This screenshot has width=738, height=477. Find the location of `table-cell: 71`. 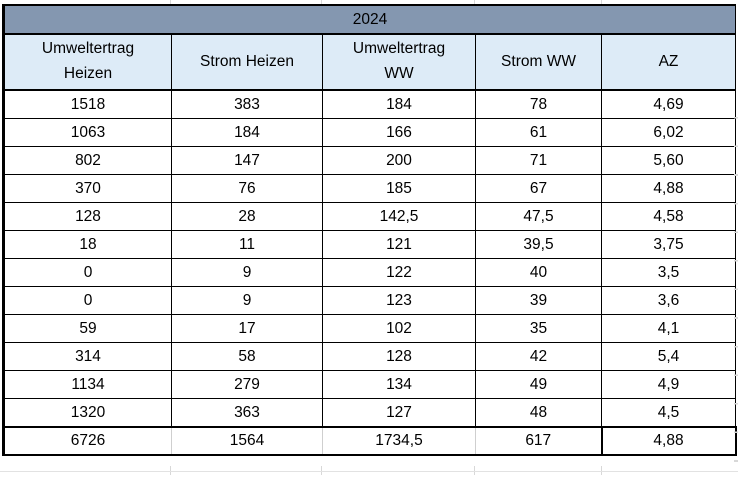

table-cell: 71 is located at coordinates (538, 160).